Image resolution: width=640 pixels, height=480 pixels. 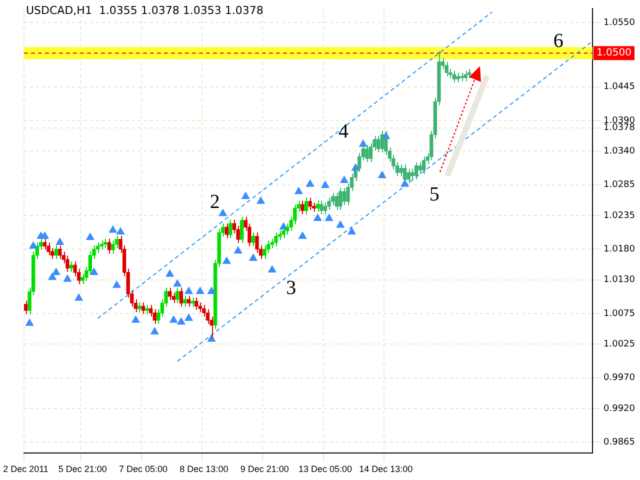 I want to click on y-tick-label: 1.0235, so click(x=620, y=215).